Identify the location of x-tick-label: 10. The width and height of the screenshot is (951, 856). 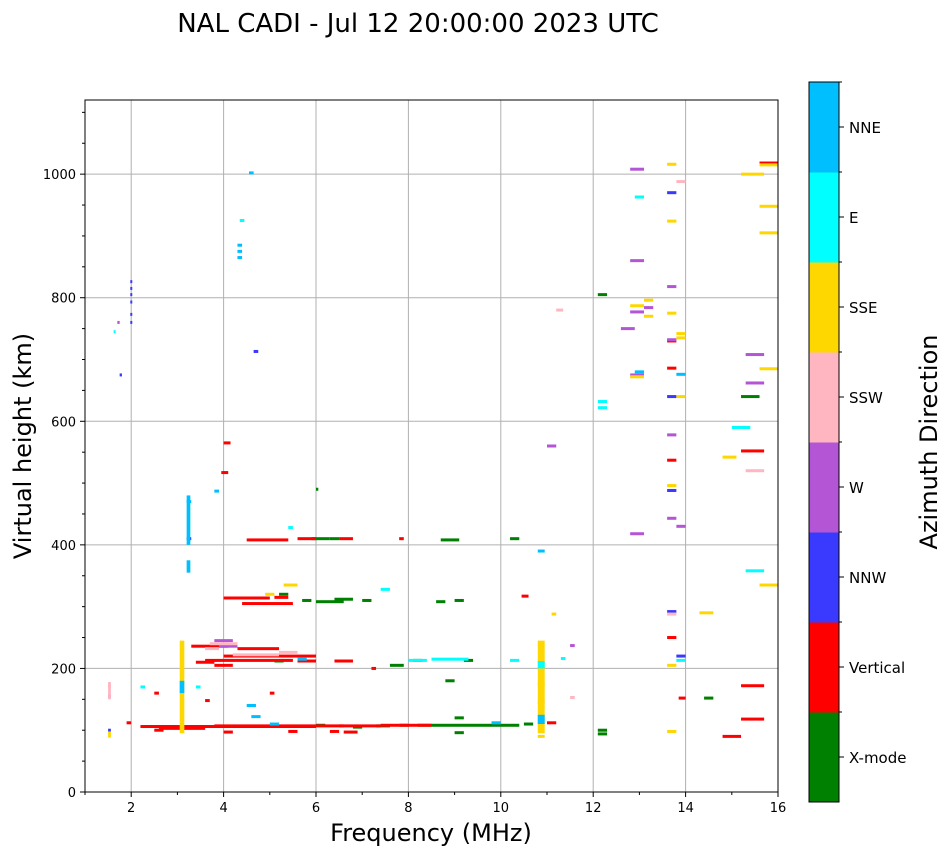
(501, 808).